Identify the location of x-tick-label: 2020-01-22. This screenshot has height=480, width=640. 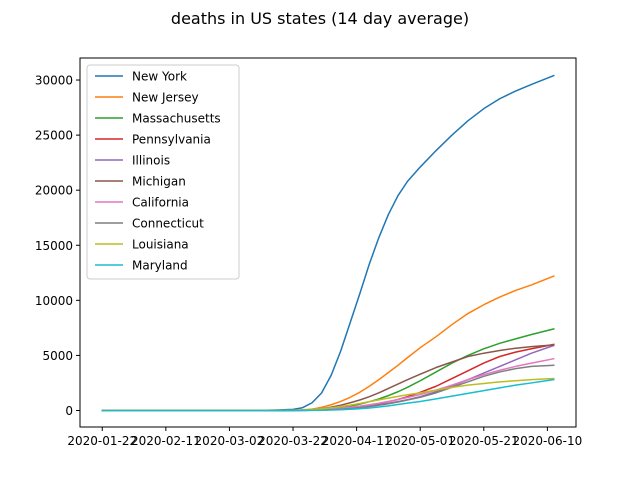
(102, 441).